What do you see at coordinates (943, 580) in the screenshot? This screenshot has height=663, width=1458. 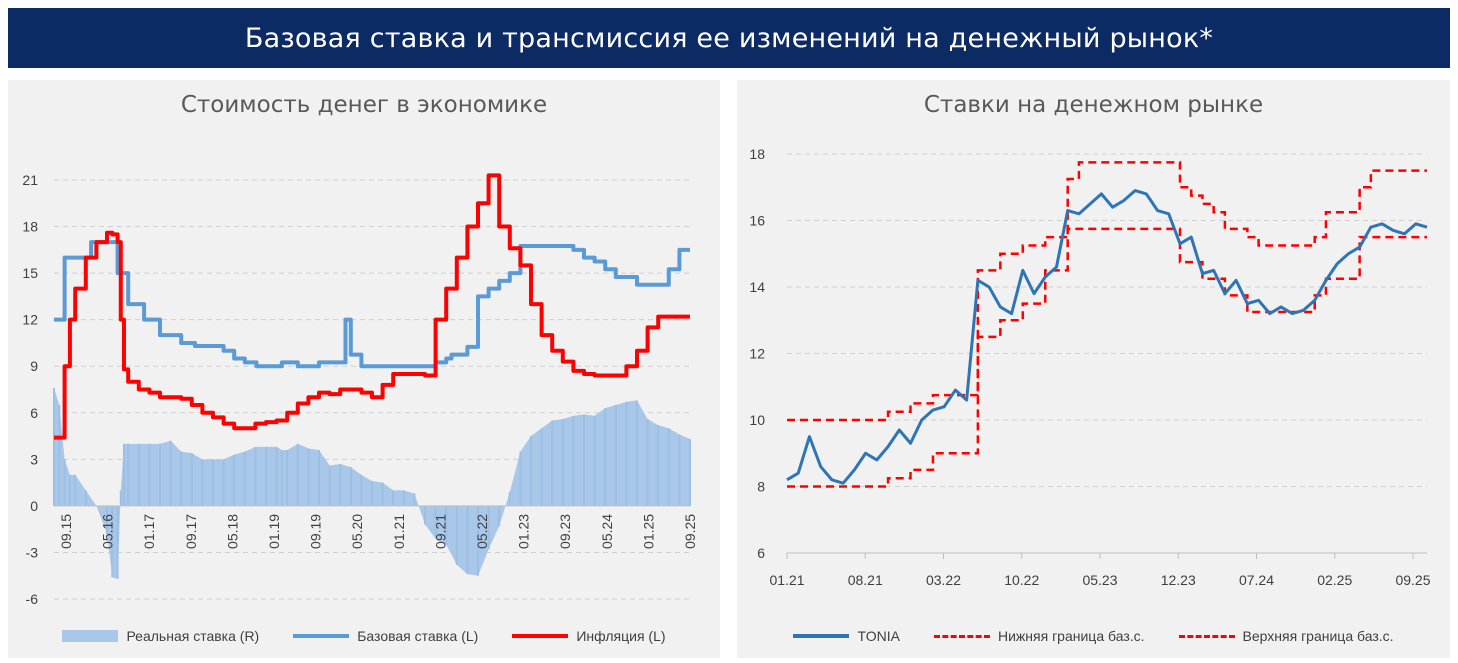 I see `x-tick-label: 03.22` at bounding box center [943, 580].